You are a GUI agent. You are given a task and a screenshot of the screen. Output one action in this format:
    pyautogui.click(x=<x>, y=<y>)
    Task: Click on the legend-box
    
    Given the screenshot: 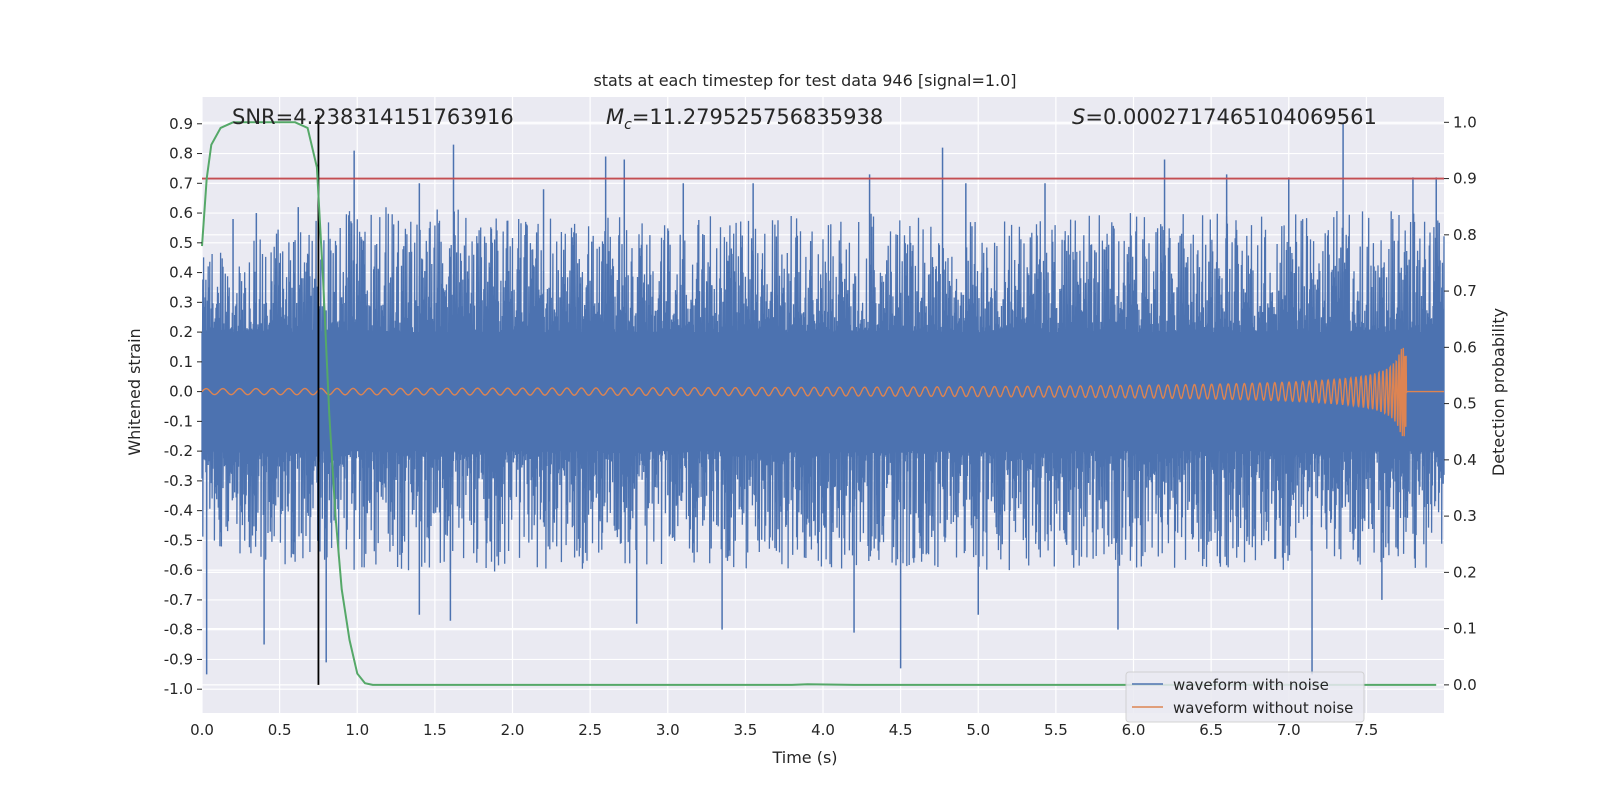 What is the action you would take?
    pyautogui.click(x=1245, y=697)
    